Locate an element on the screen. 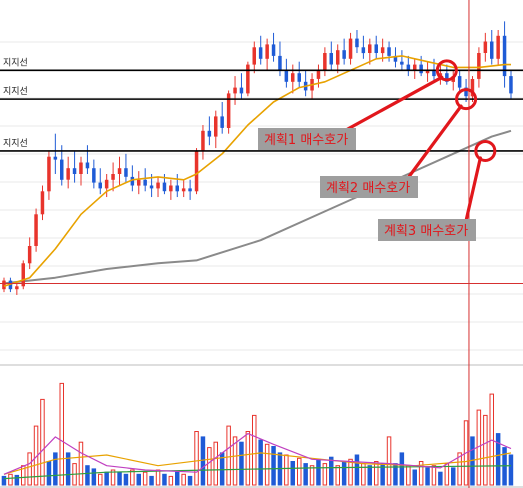  annotation-arrow is located at coordinates (473, 189).